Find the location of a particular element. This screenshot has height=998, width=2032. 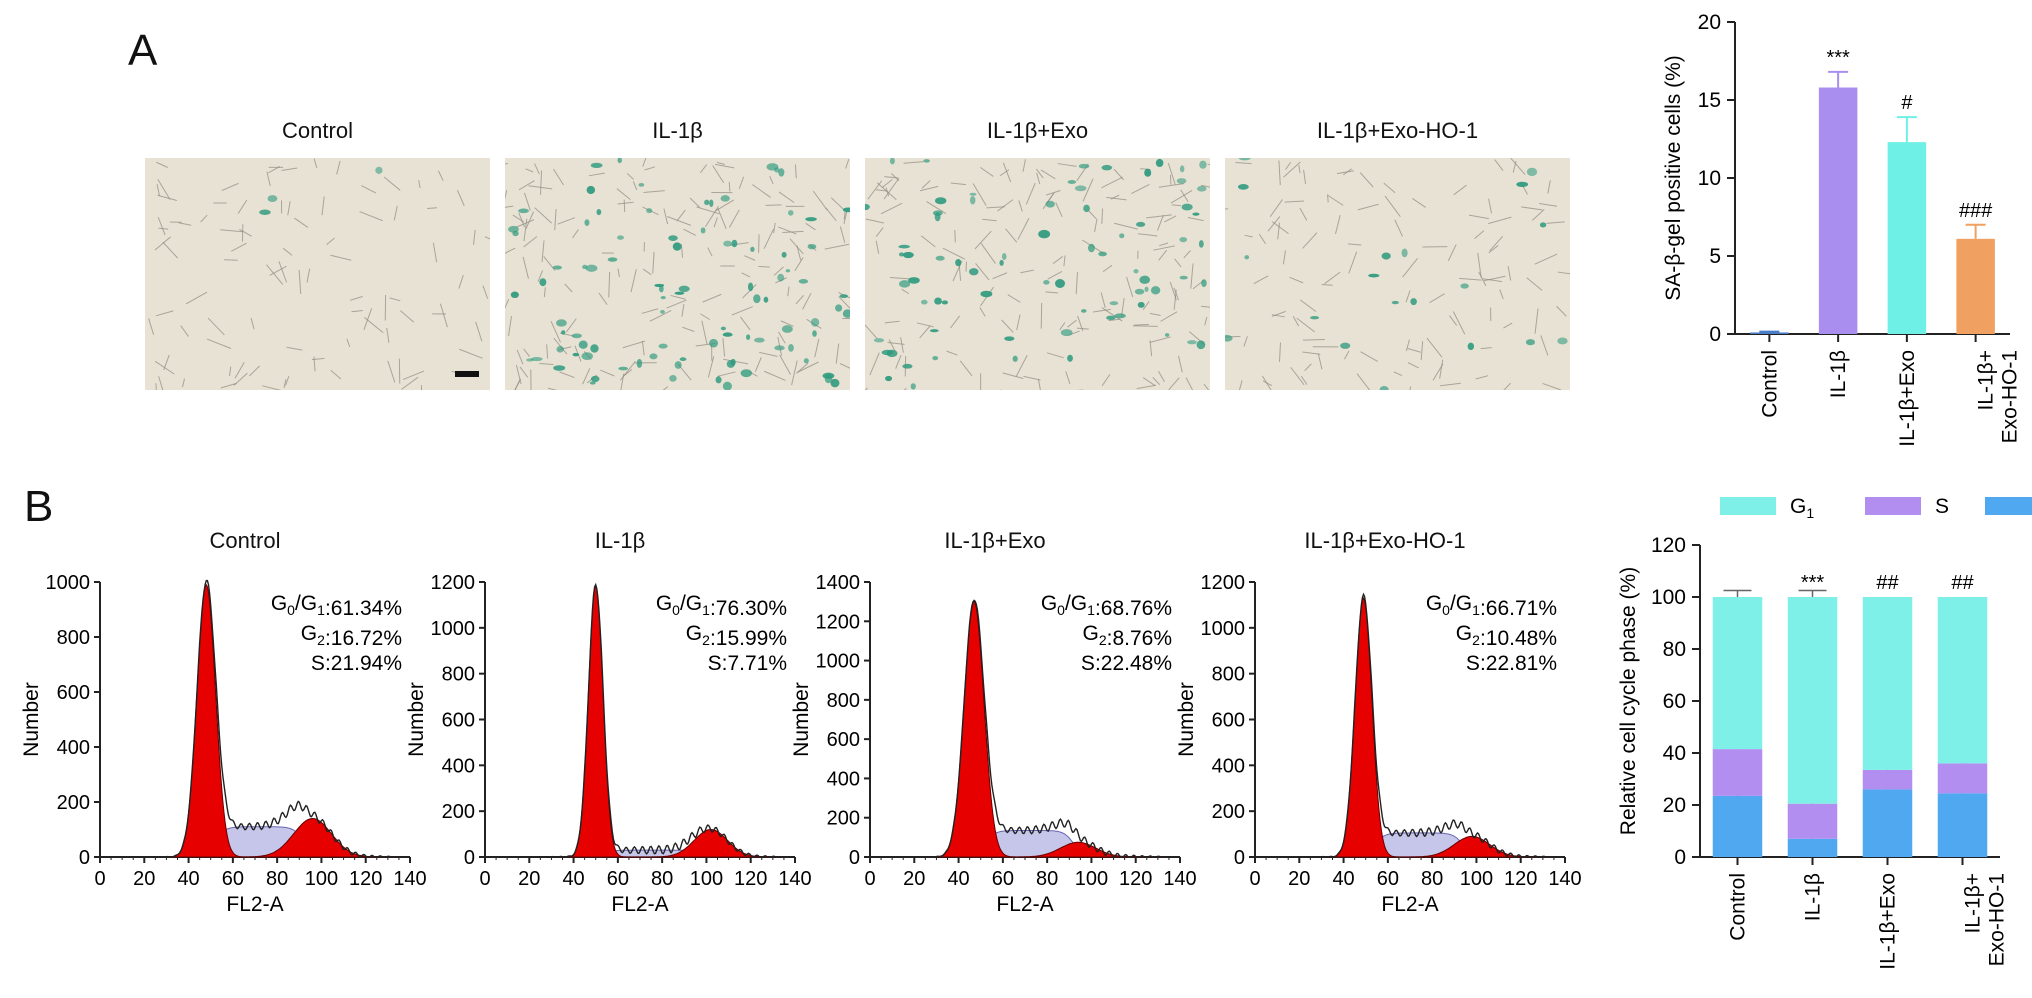

panel-label-b: B is located at coordinates (39, 506).